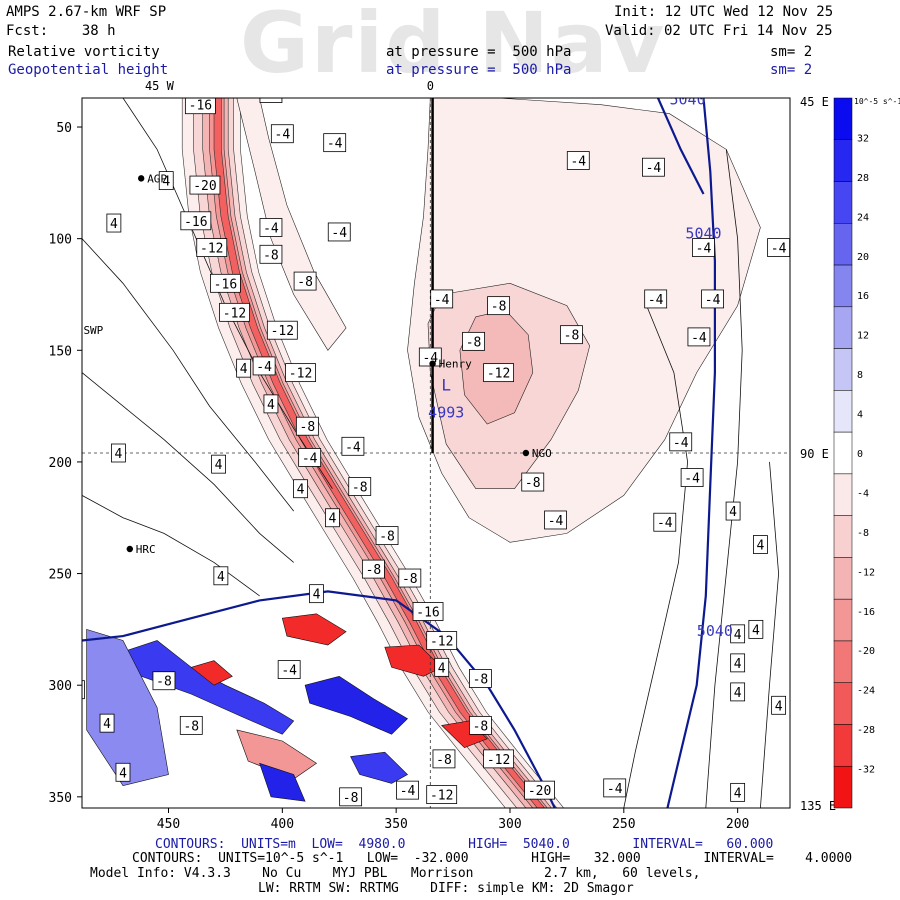 Image resolution: width=900 pixels, height=900 pixels. I want to click on height-contour-east, so click(691, 453).